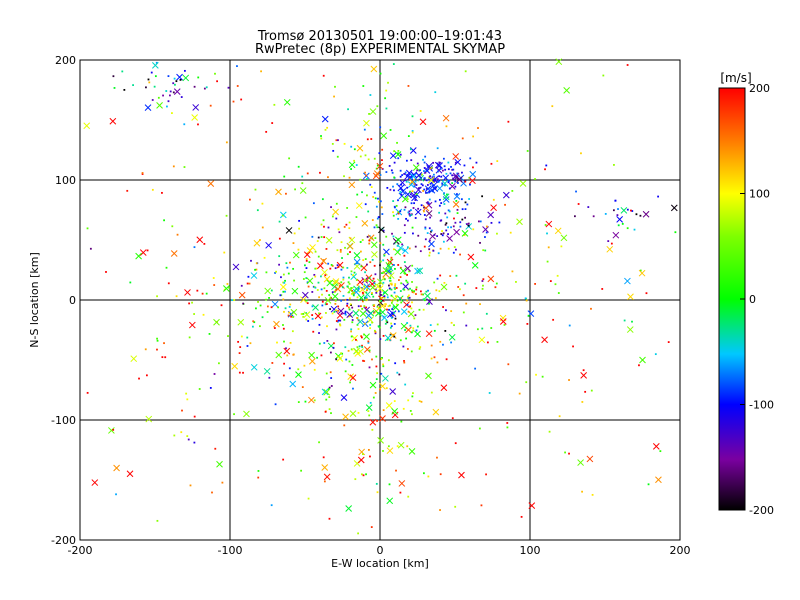  I want to click on y-tick-label: -100, so click(63, 420).